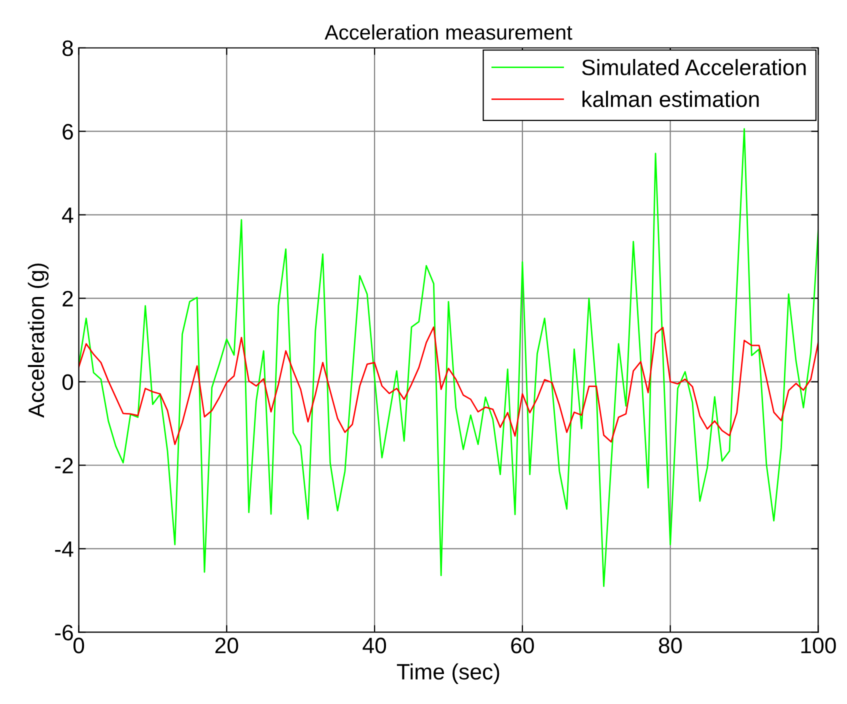 Image resolution: width=847 pixels, height=704 pixels. What do you see at coordinates (67, 48) in the screenshot?
I see `y-tick-label: 8` at bounding box center [67, 48].